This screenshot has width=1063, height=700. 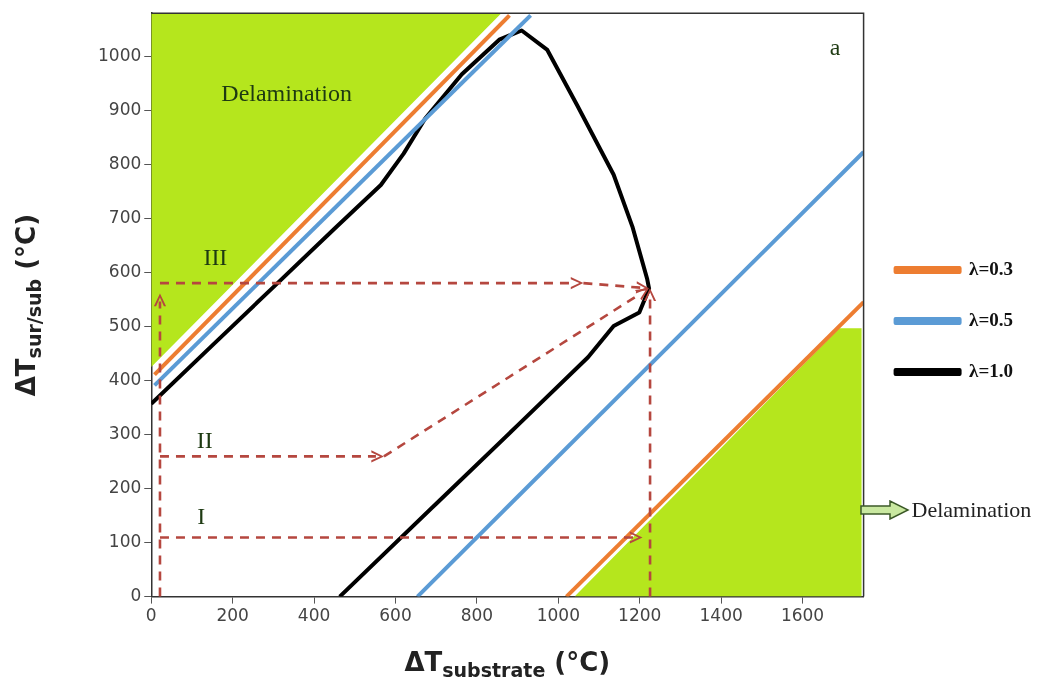 What do you see at coordinates (125, 216) in the screenshot?
I see `y-tick-label: 700` at bounding box center [125, 216].